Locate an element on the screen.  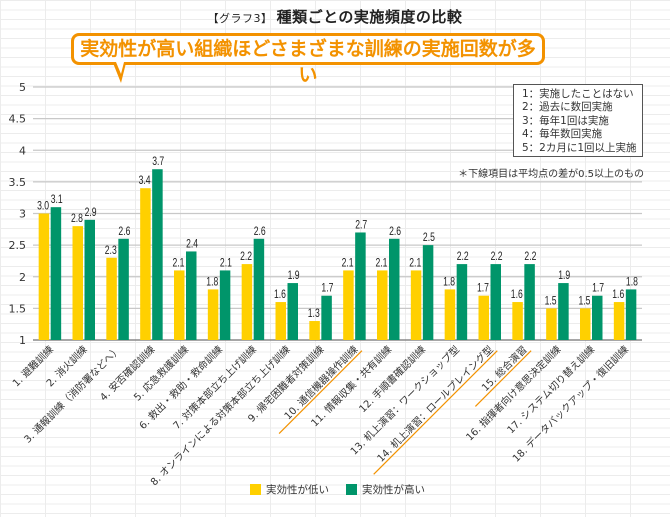
scale-key-item: 1：実施したことはない is located at coordinates (578, 94).